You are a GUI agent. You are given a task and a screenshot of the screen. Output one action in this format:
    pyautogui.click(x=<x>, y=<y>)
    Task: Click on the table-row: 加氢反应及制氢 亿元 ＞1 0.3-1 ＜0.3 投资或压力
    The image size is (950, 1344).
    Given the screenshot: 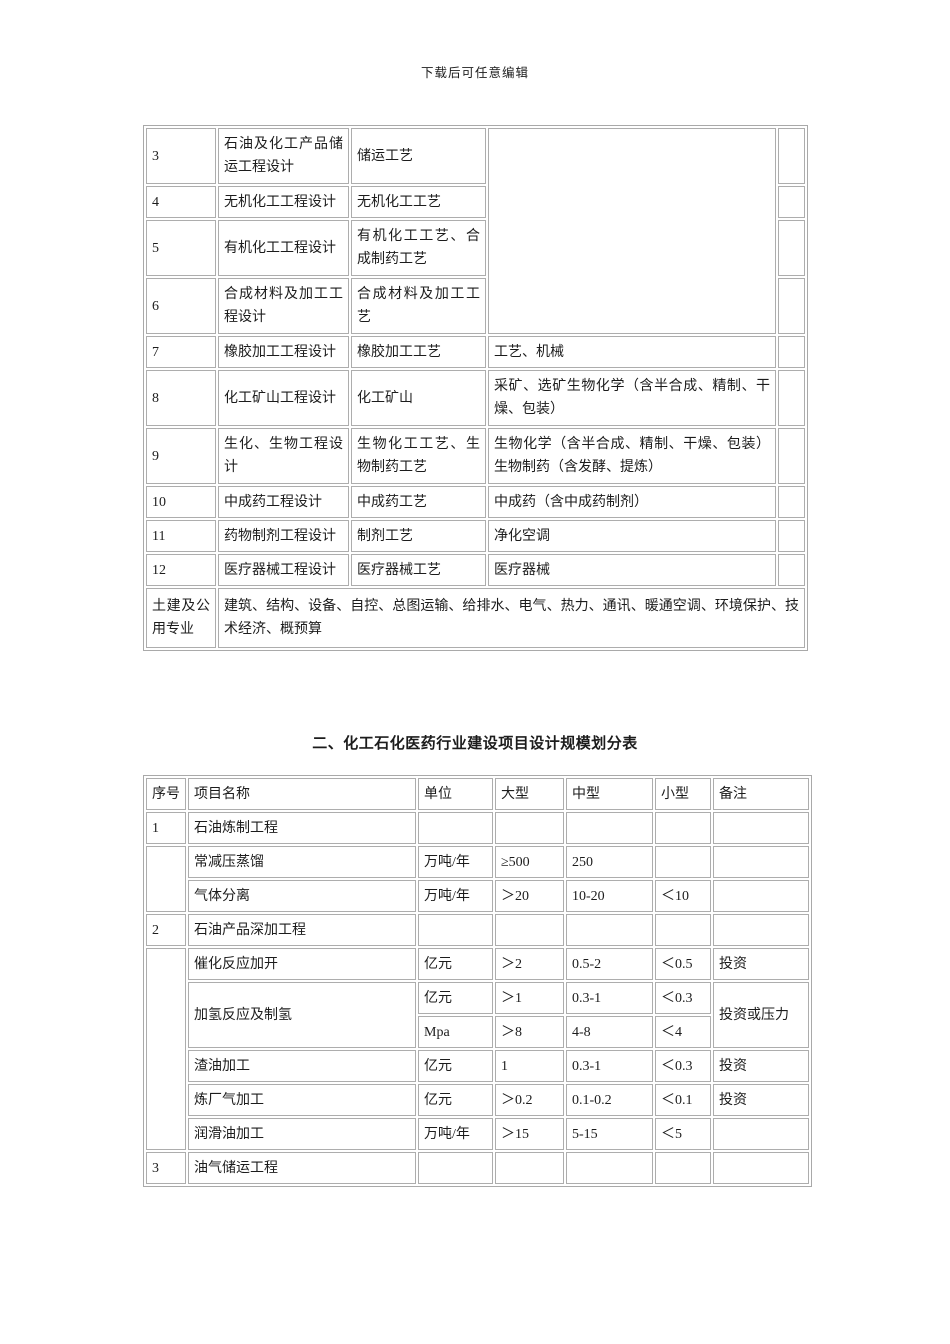 What is the action you would take?
    pyautogui.click(x=477, y=1015)
    